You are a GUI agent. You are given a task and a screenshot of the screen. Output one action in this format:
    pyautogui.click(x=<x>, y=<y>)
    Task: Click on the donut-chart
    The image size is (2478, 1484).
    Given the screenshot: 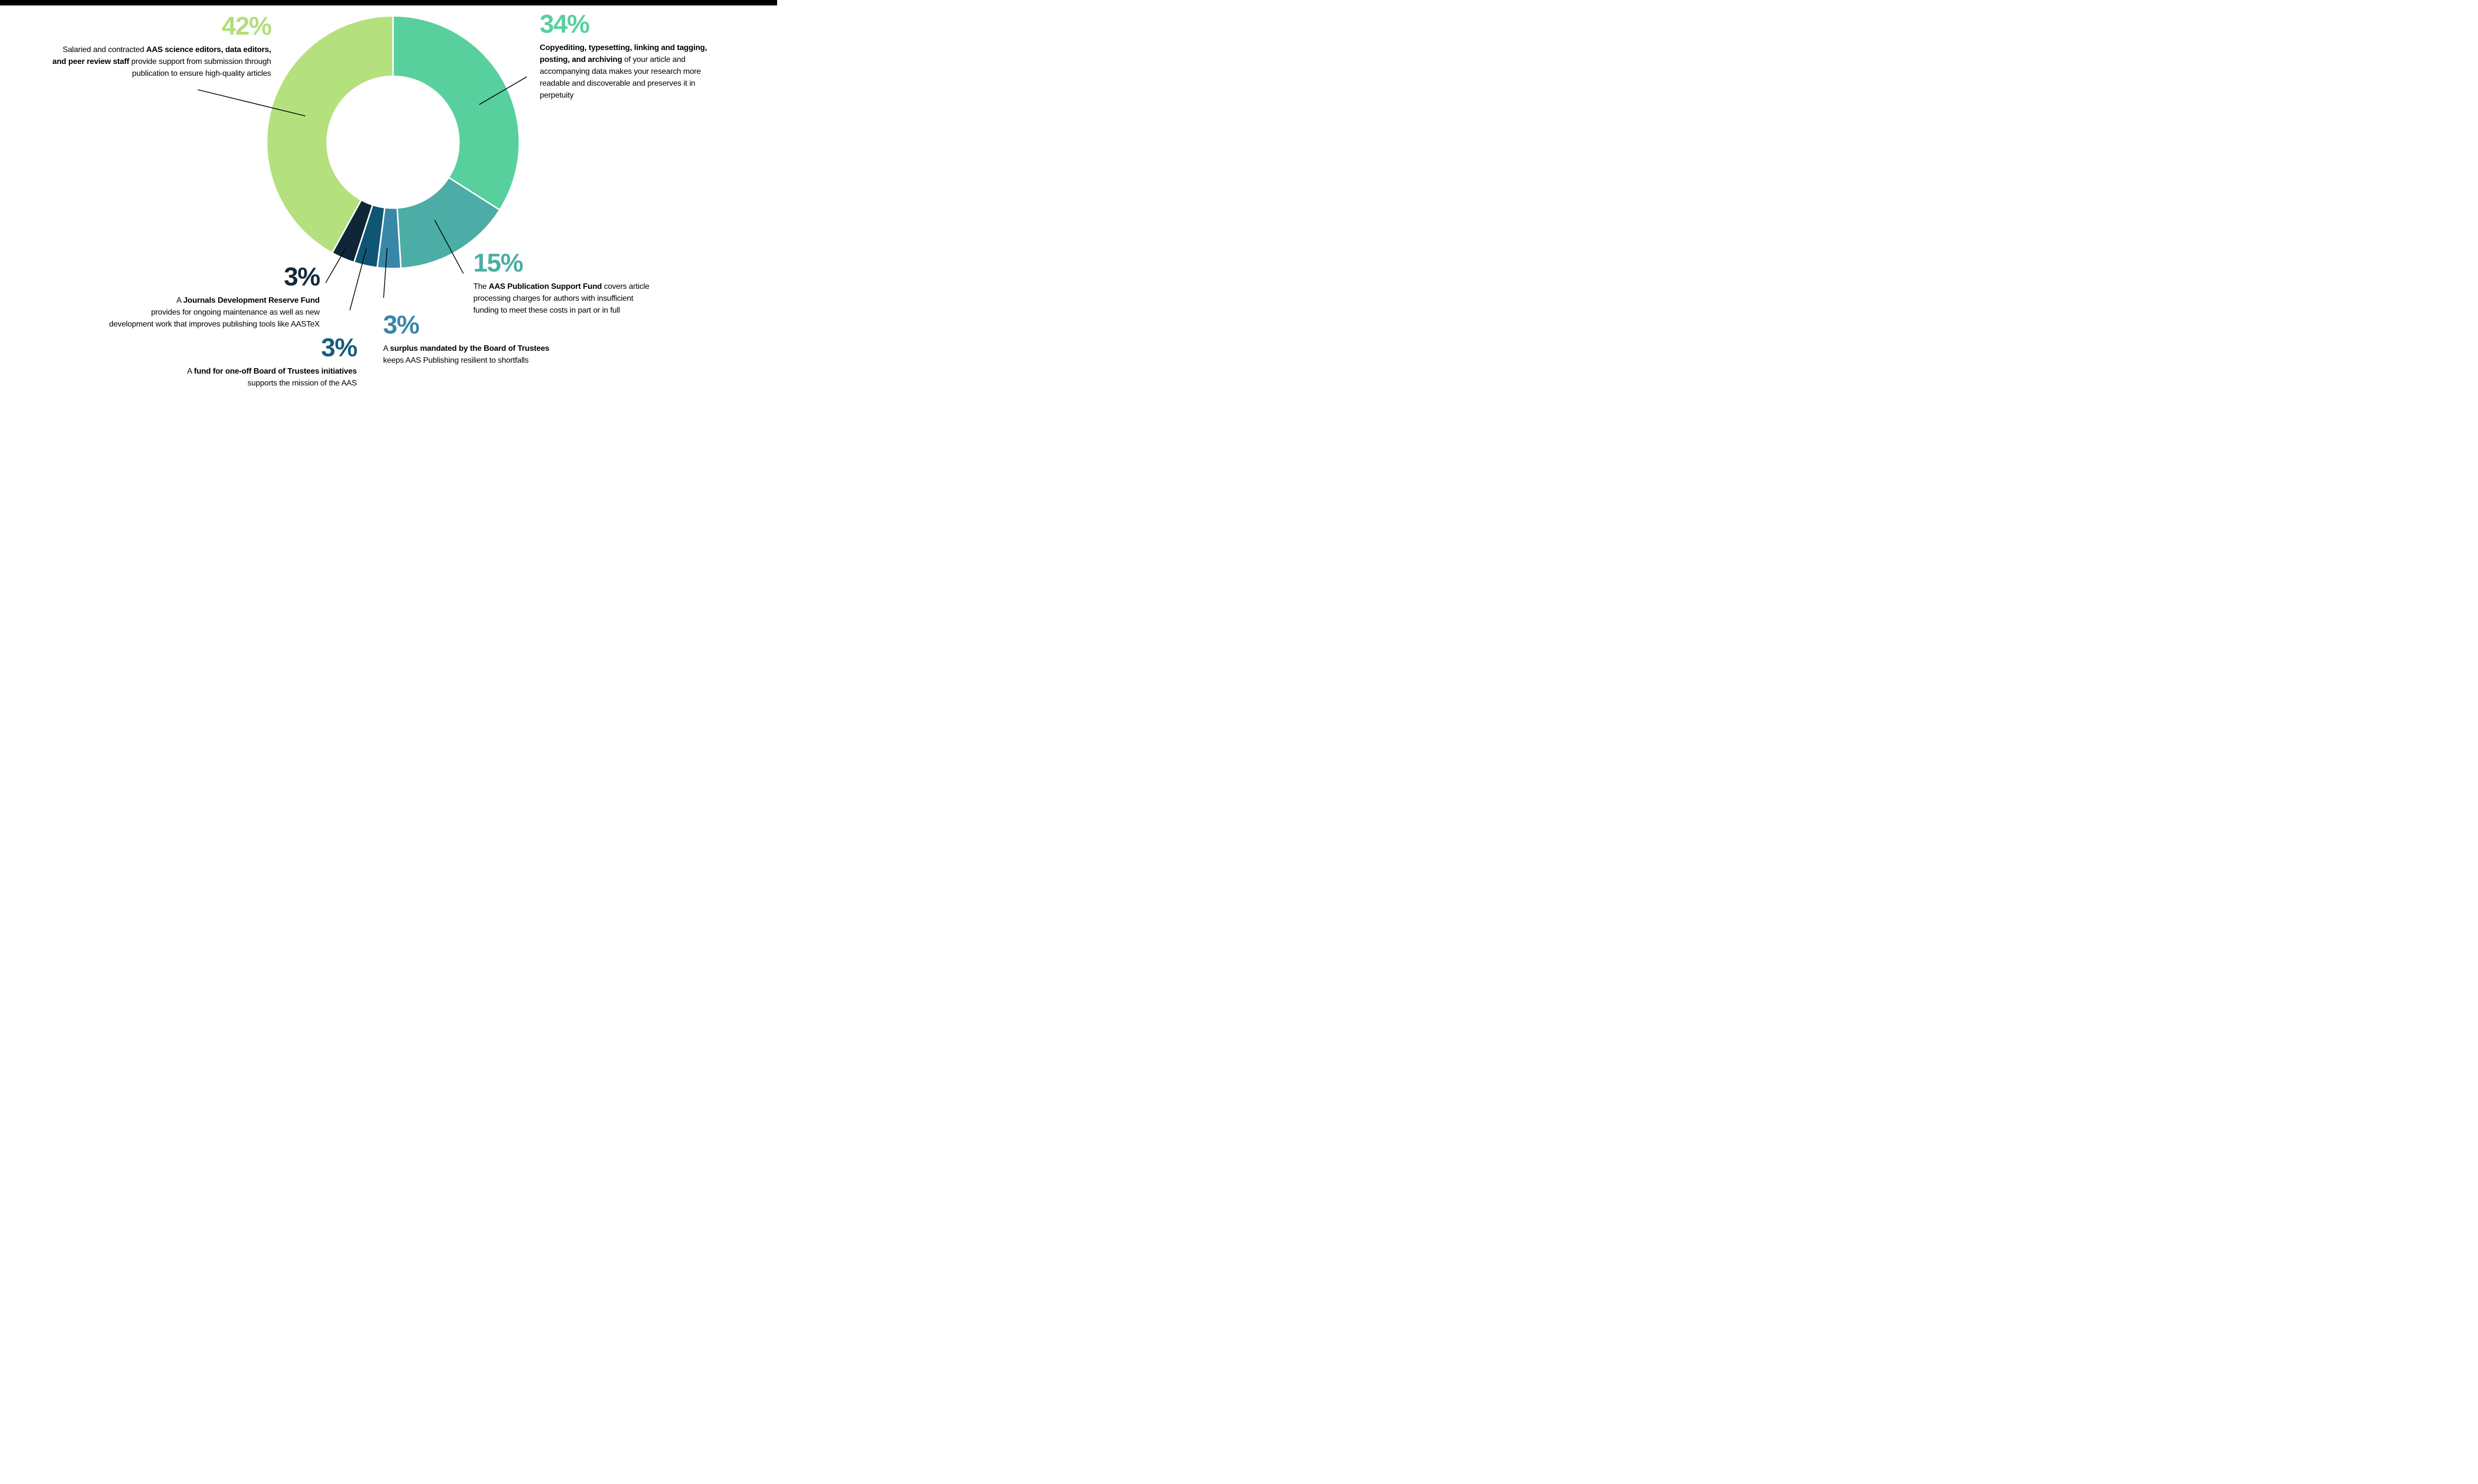 What is the action you would take?
    pyautogui.click(x=362, y=163)
    